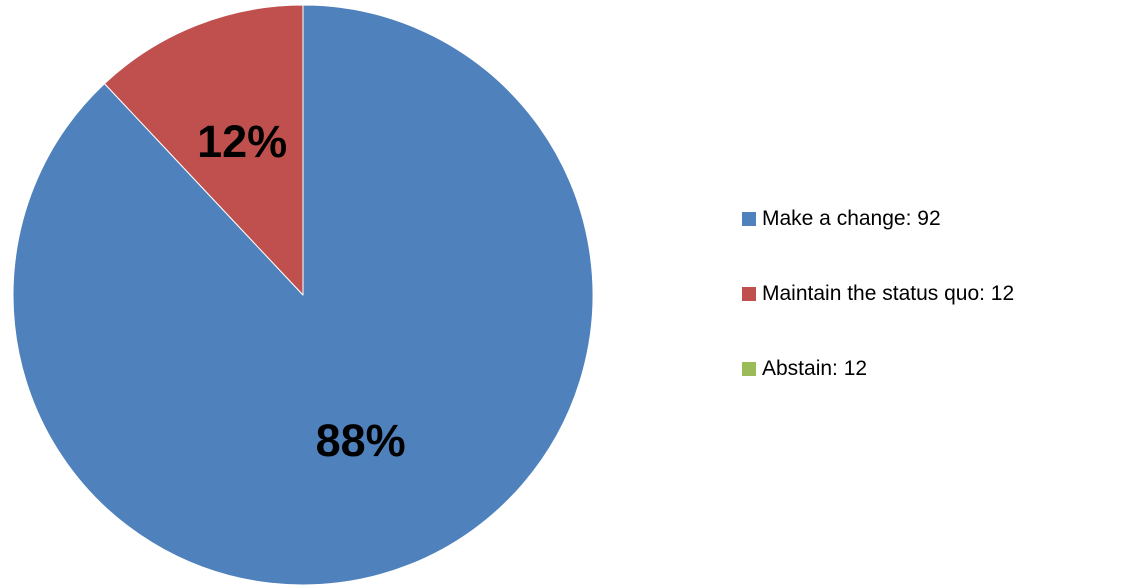 This screenshot has height=586, width=1122. What do you see at coordinates (242, 141) in the screenshot?
I see `data-label-maintain-the-status-quo: 12%` at bounding box center [242, 141].